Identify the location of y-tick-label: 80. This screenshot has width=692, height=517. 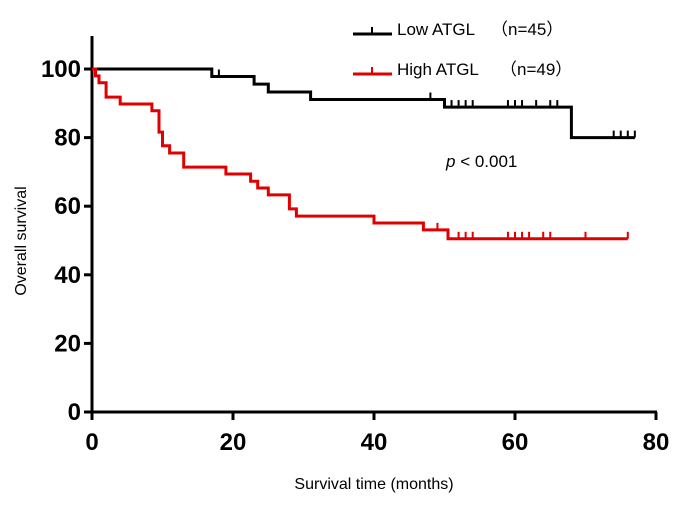
(67, 138).